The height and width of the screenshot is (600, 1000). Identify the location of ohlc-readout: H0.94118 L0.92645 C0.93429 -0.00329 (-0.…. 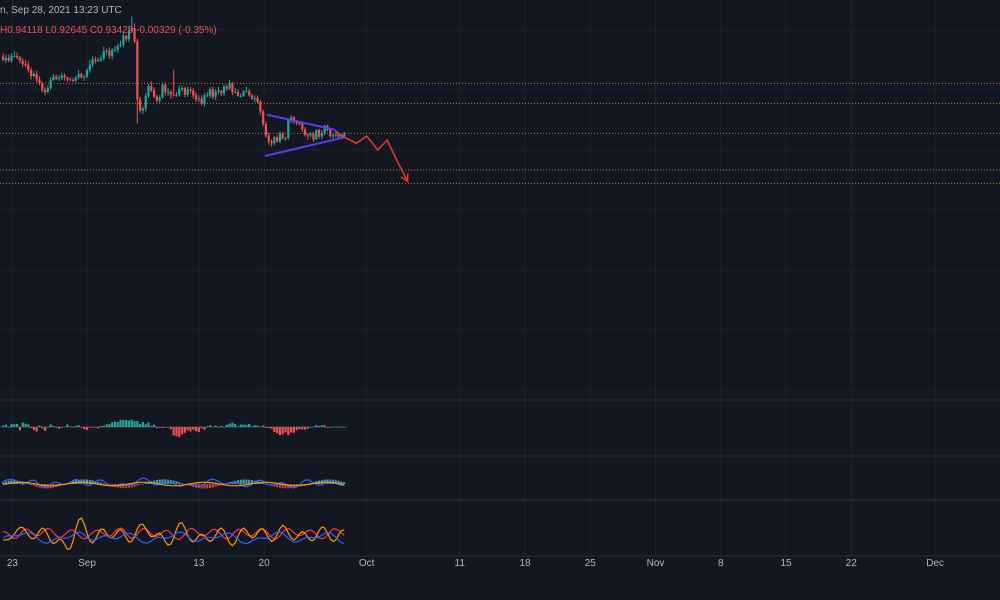
(108, 30).